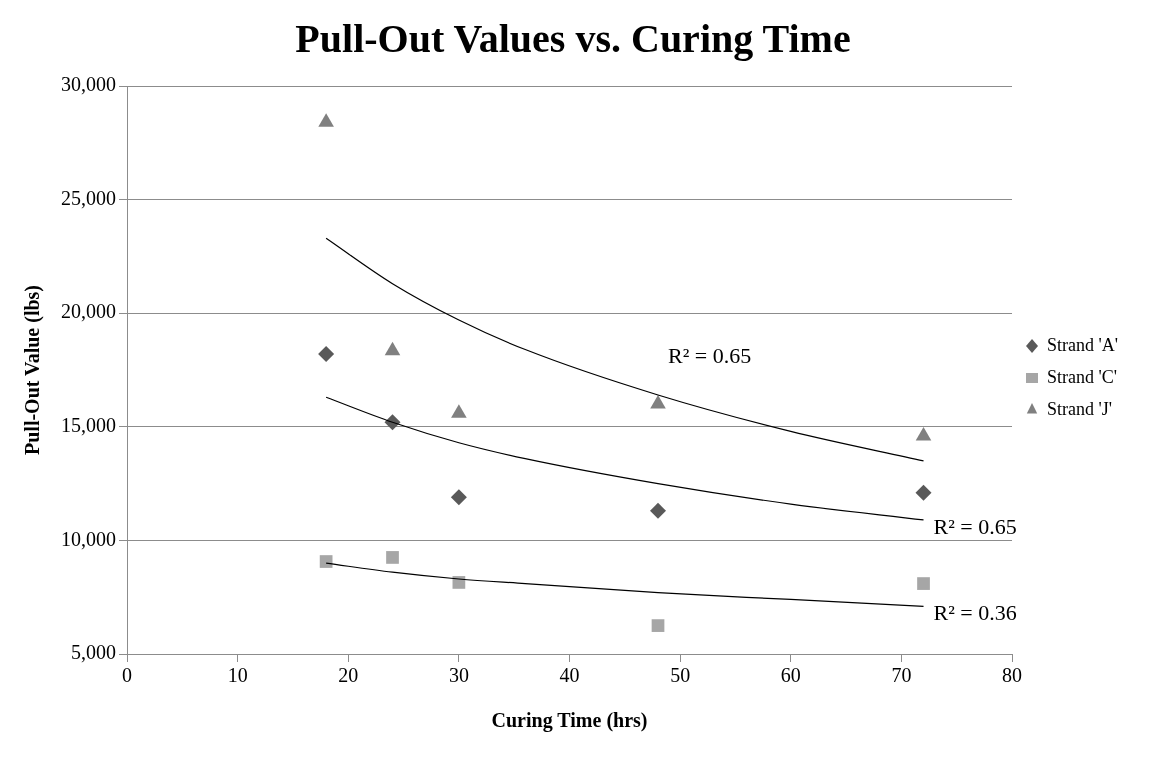 The image size is (1156, 769). Describe the element at coordinates (88, 311) in the screenshot. I see `y-tick-label: 20,000` at that location.